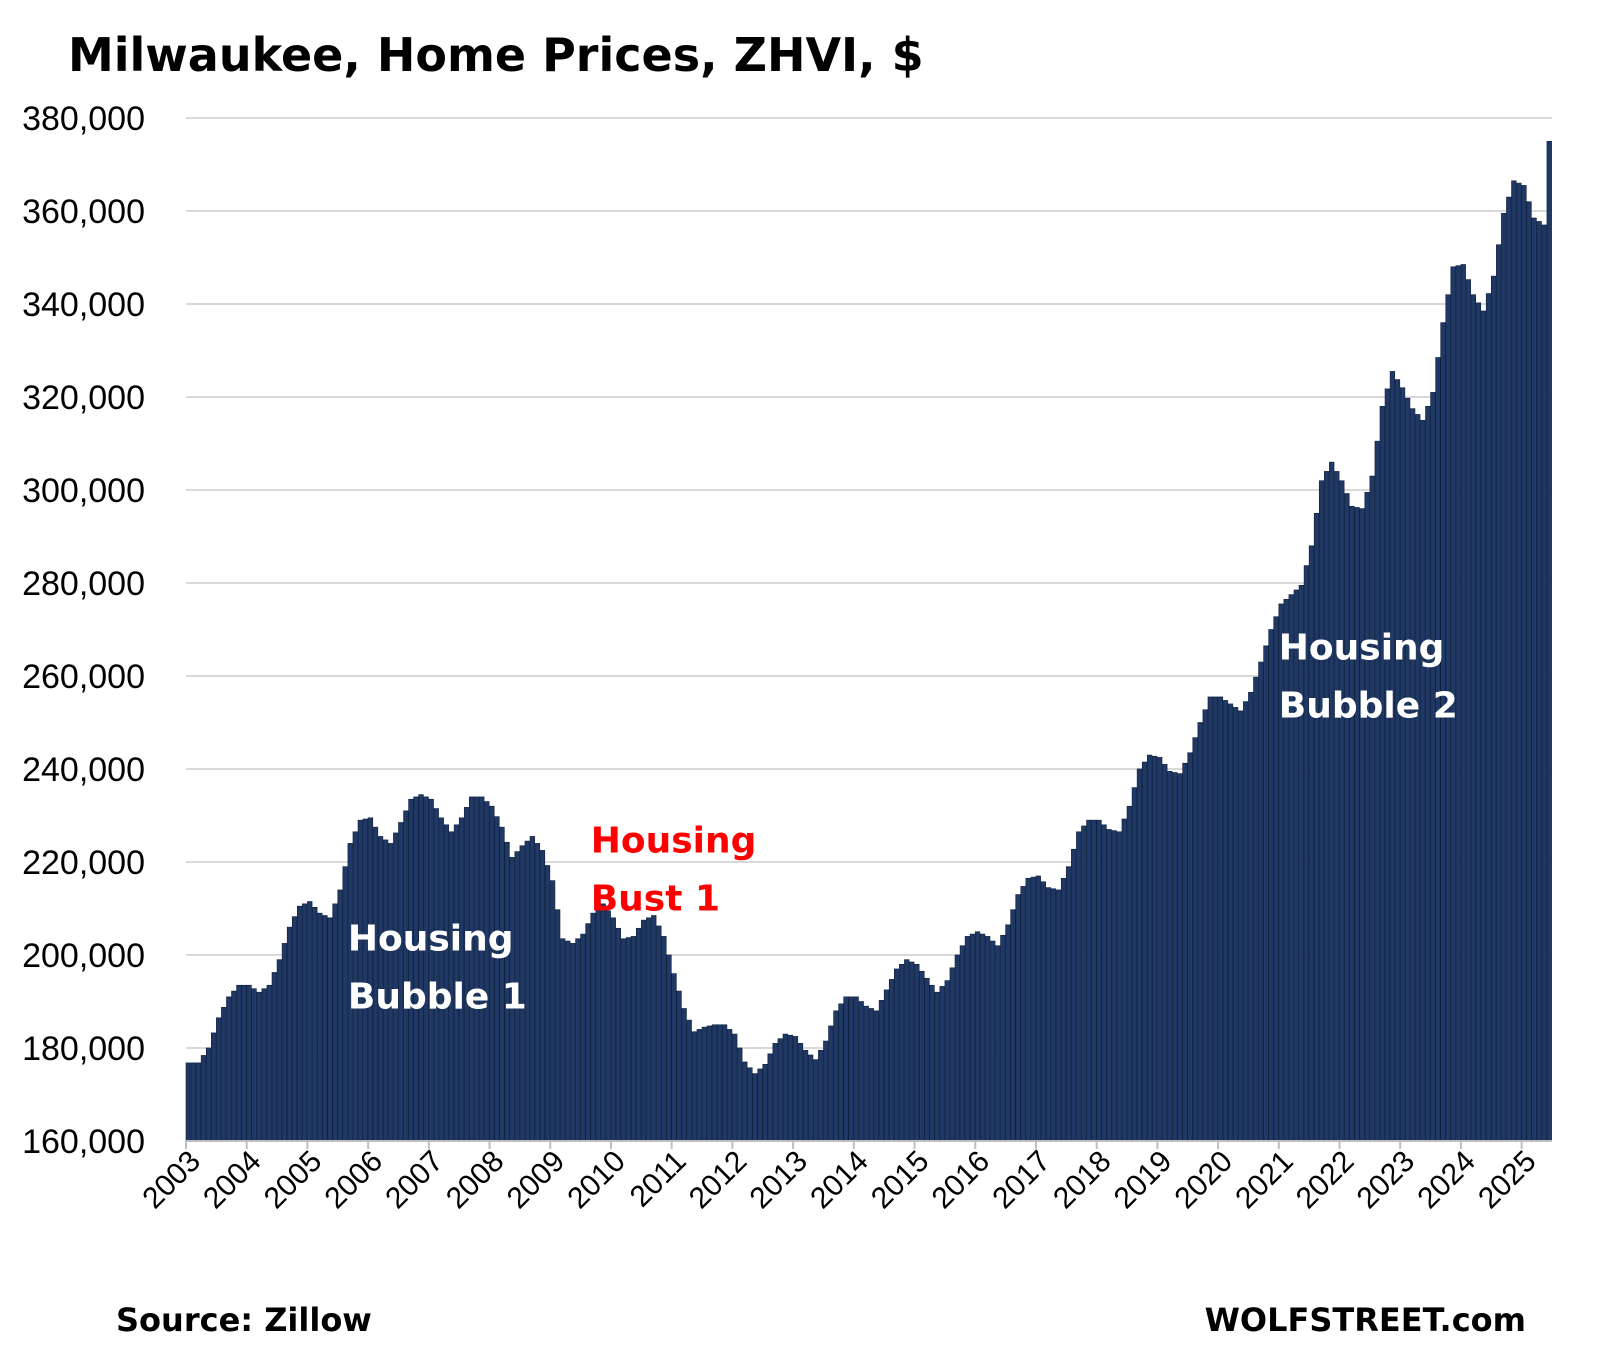 This screenshot has height=1371, width=1604. I want to click on x-tick-label: 2014, so click(839, 1180).